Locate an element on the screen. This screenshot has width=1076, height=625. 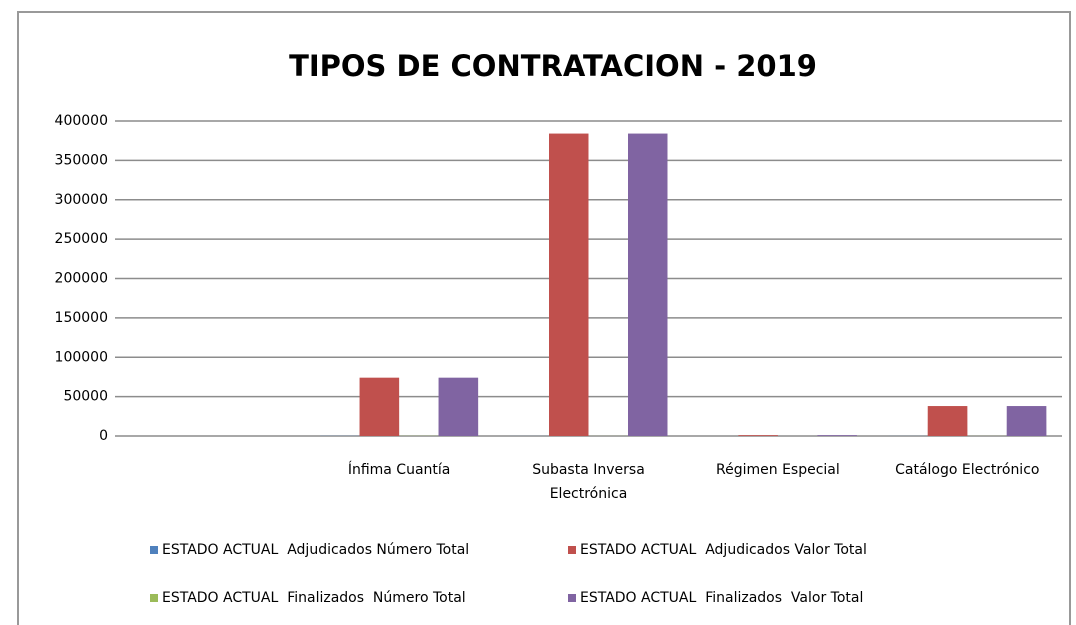
y-tick-label: 50000 is located at coordinates (85, 397).